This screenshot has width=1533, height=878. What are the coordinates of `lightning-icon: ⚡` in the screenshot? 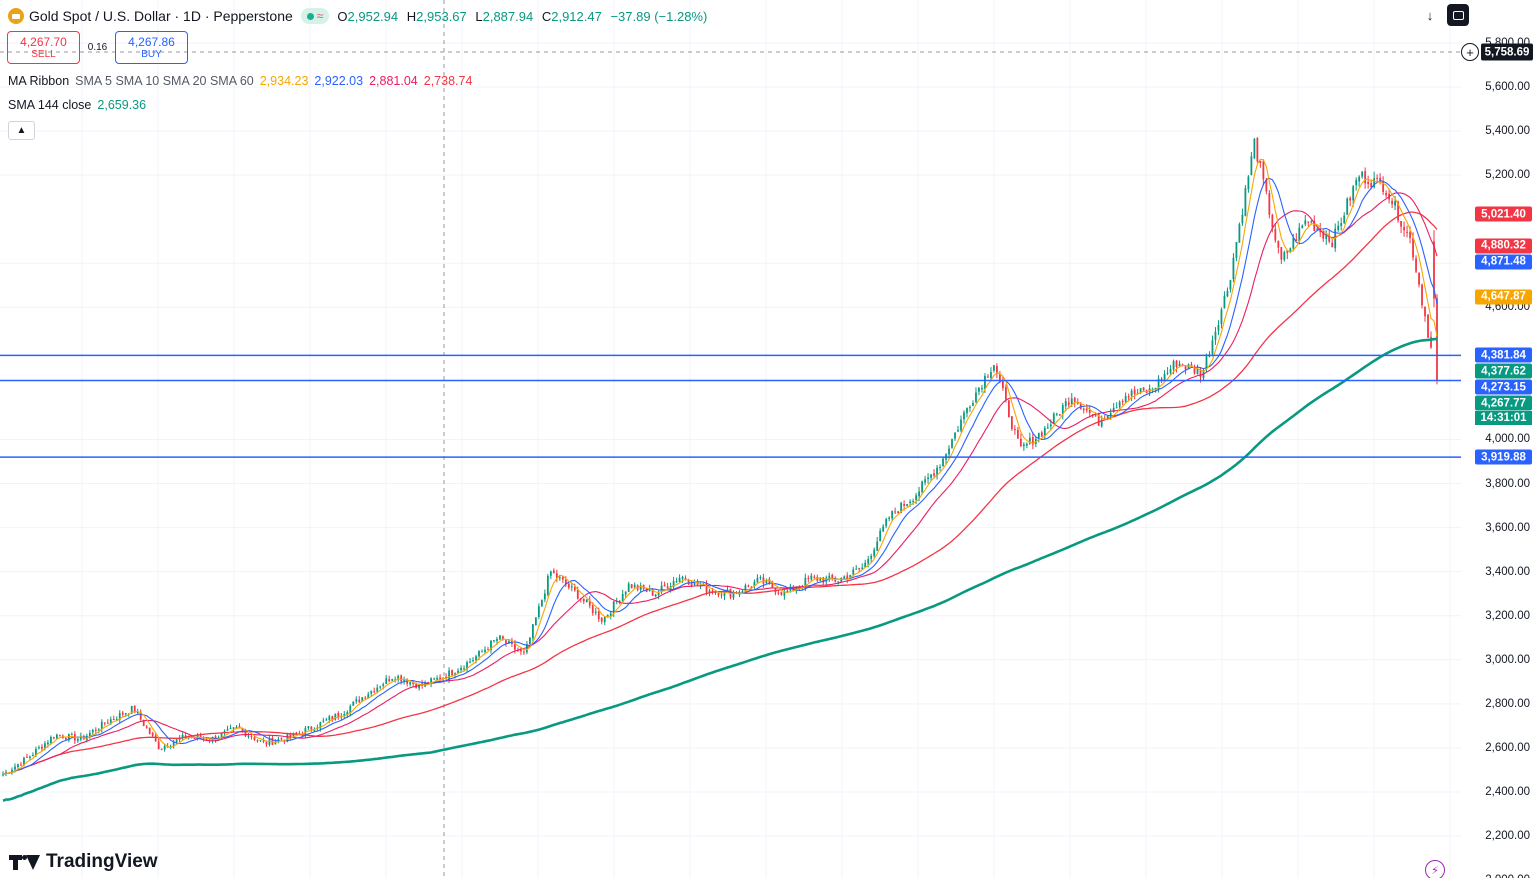 It's located at (1435, 870).